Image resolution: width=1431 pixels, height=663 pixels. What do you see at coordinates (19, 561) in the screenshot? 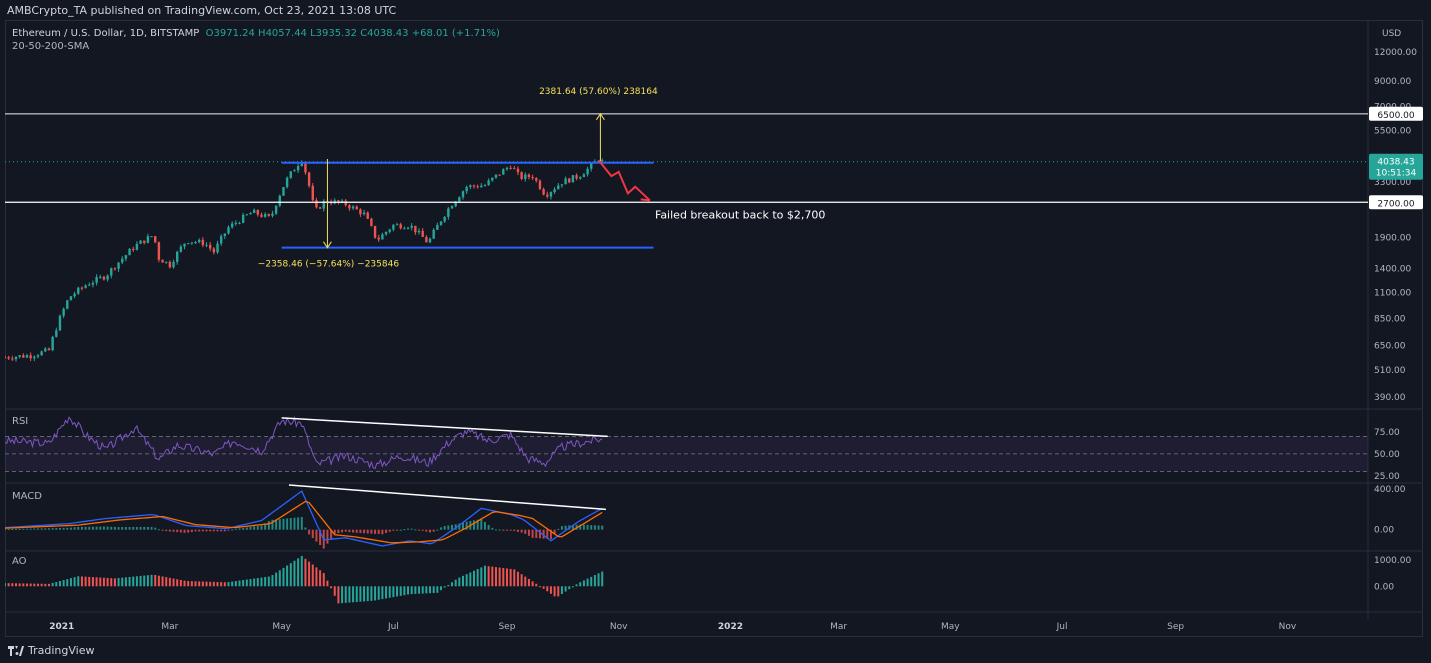
I see `ao-pane-label: AO` at bounding box center [19, 561].